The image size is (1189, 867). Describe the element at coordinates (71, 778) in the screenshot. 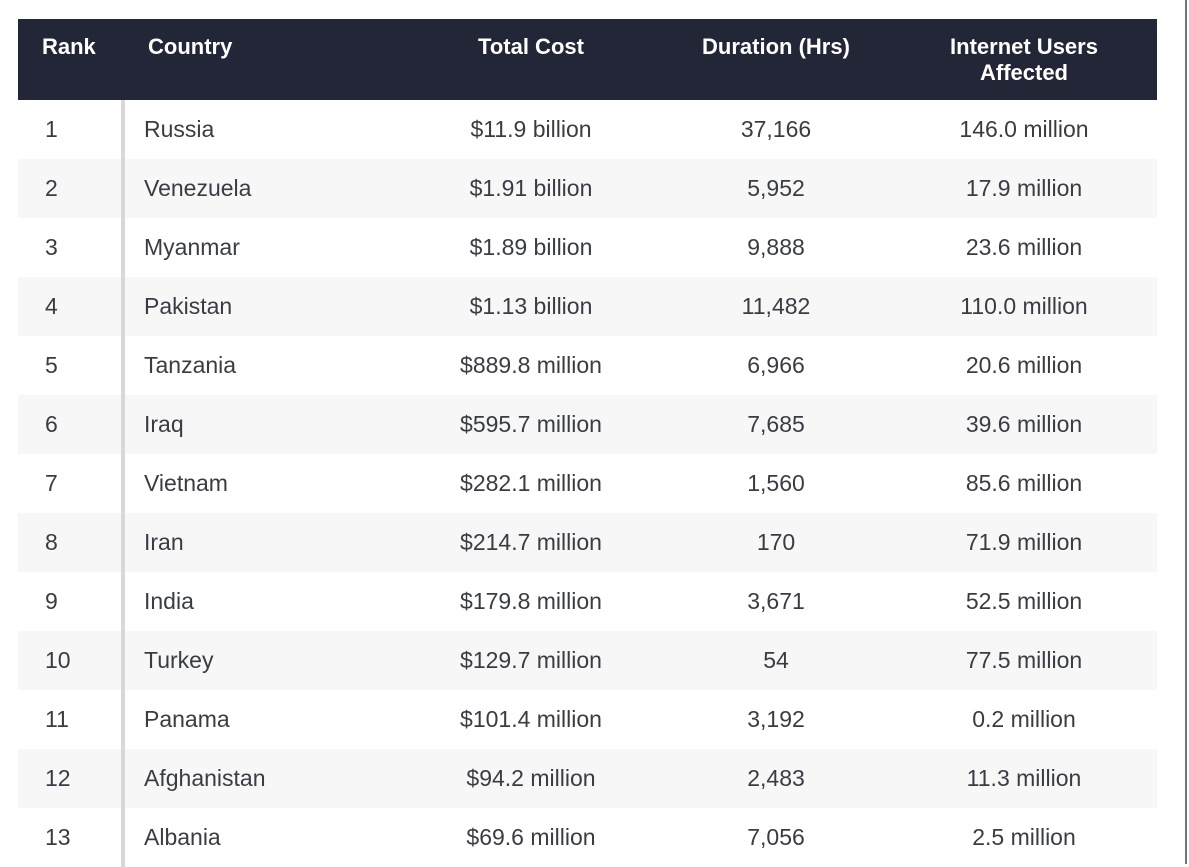

I see `cell-rank: 12` at that location.